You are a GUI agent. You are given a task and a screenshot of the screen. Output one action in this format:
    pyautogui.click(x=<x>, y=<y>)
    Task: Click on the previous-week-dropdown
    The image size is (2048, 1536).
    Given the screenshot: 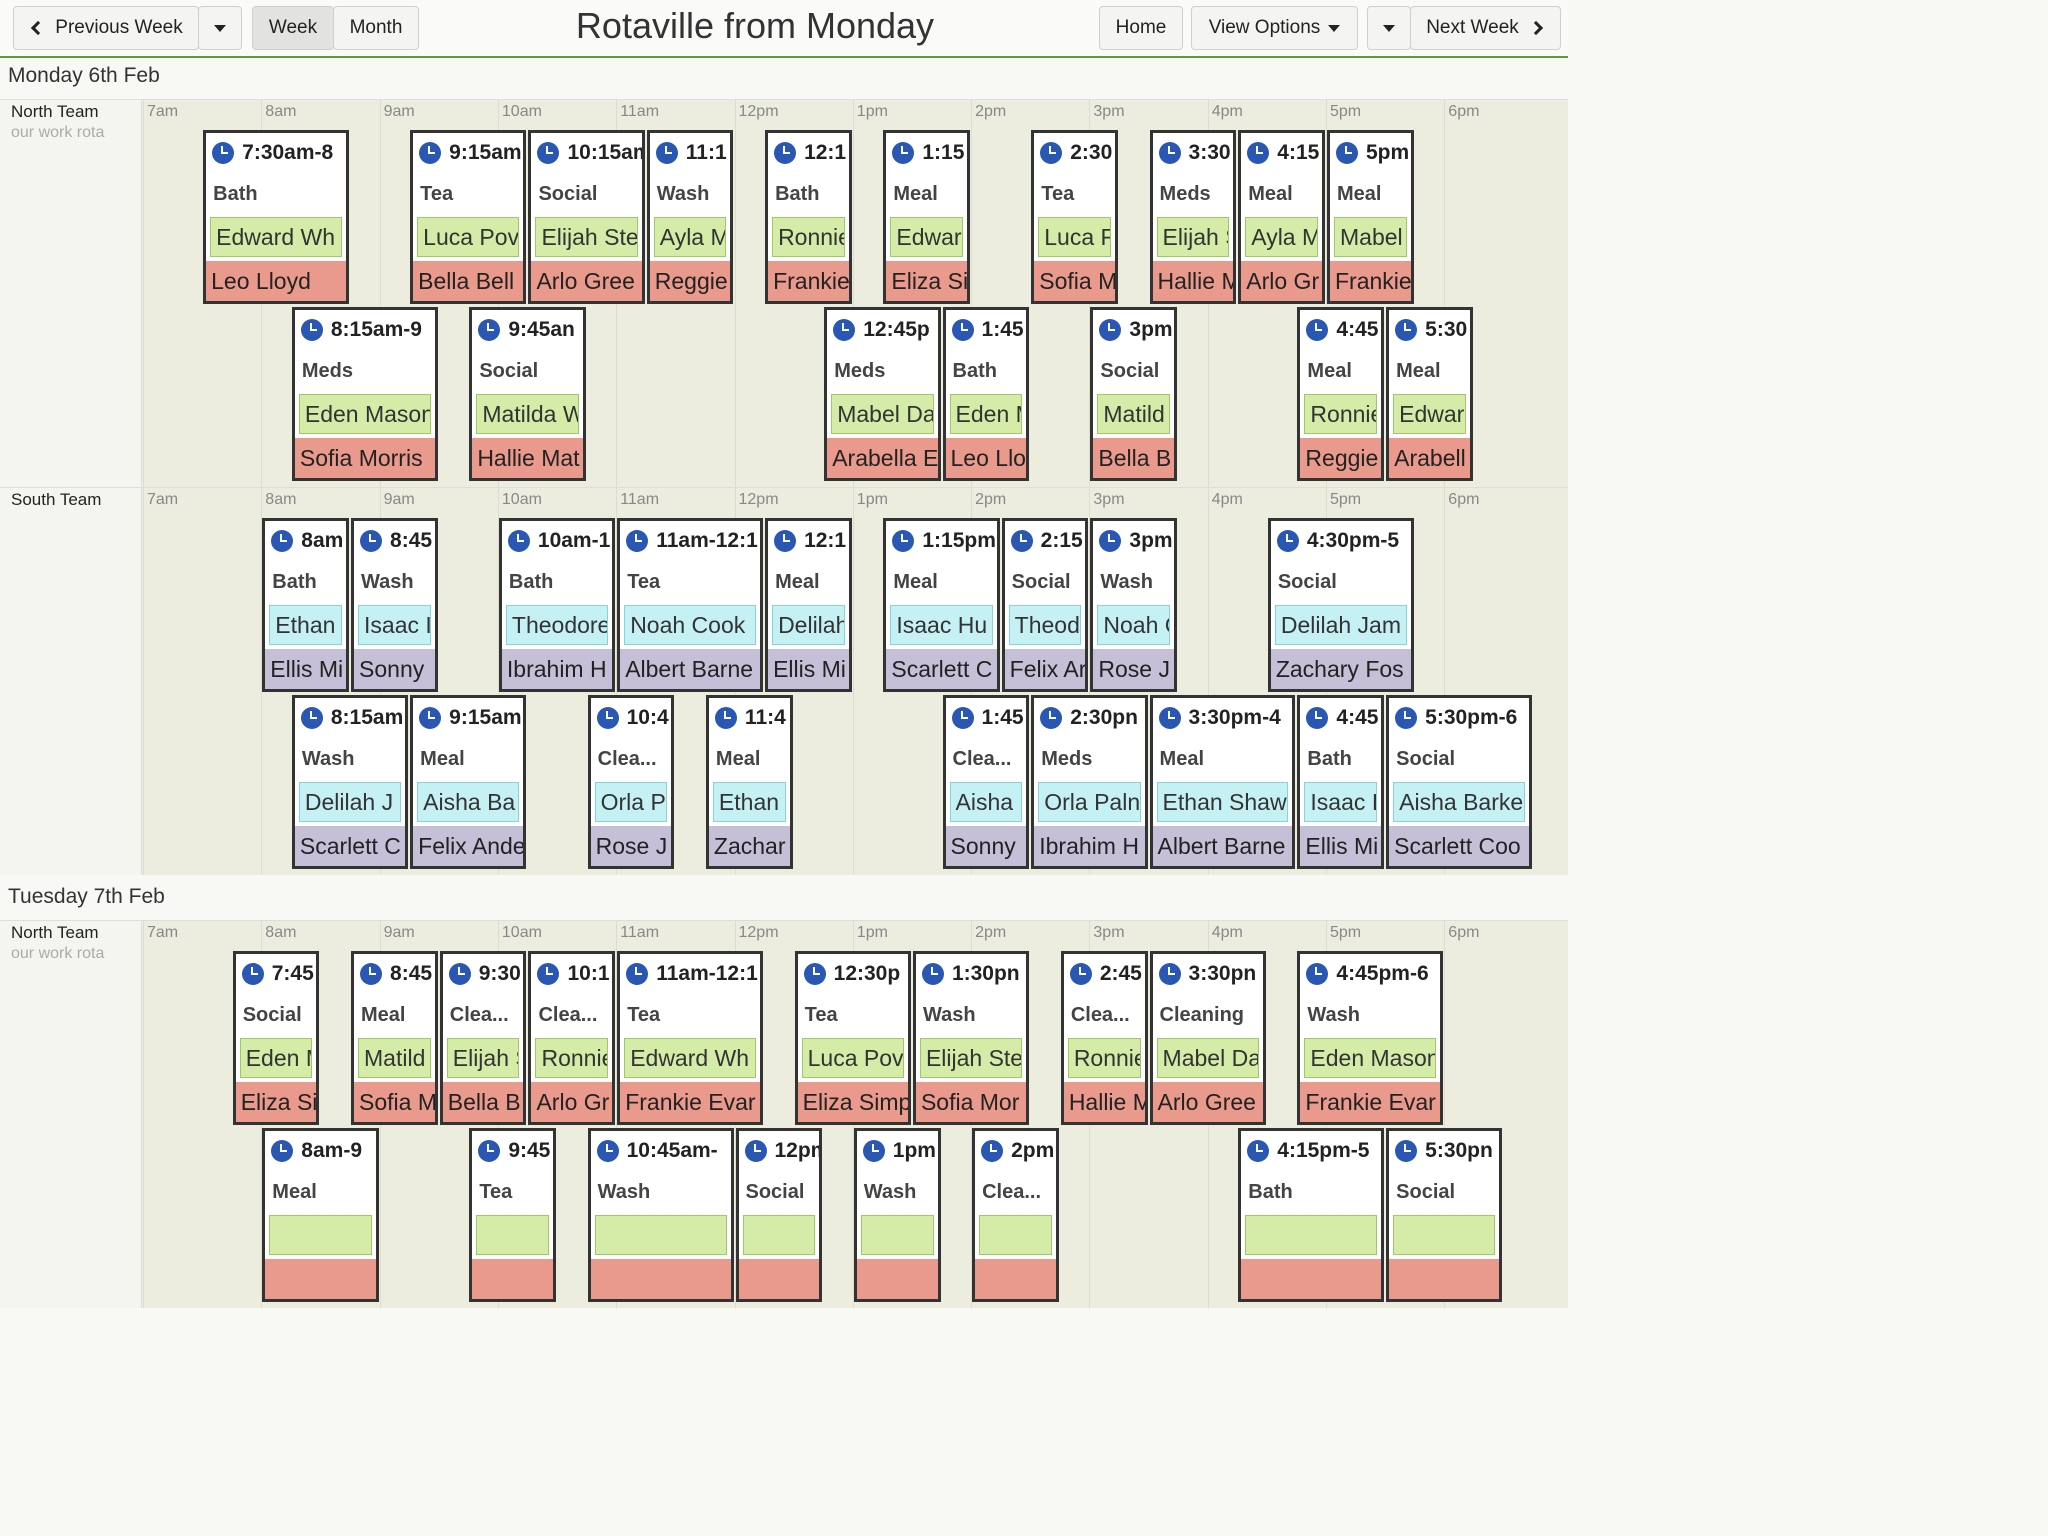 What is the action you would take?
    pyautogui.click(x=220, y=28)
    